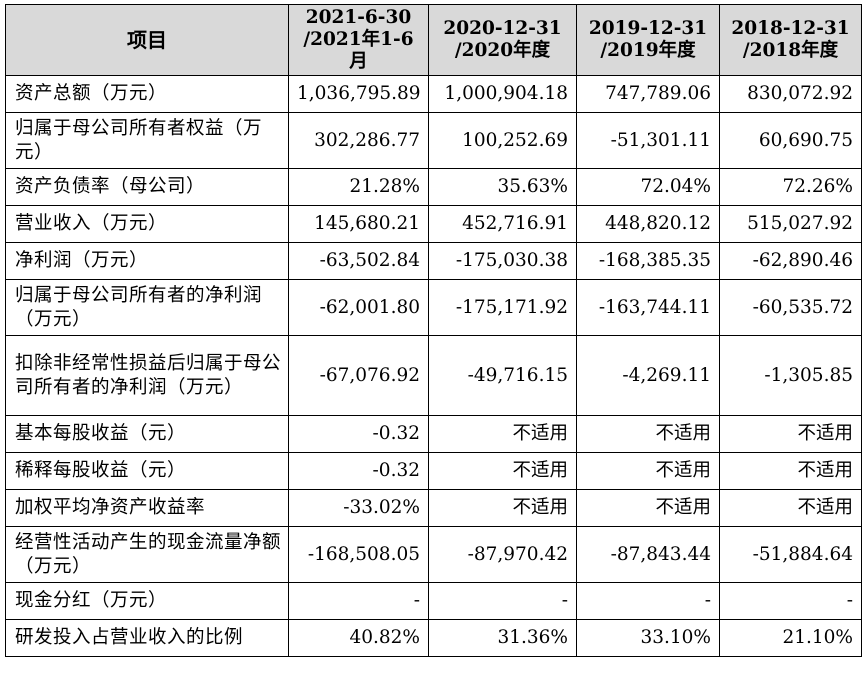 The width and height of the screenshot is (865, 682). Describe the element at coordinates (147, 187) in the screenshot. I see `row-label: 资产负债率（母公司）` at that location.